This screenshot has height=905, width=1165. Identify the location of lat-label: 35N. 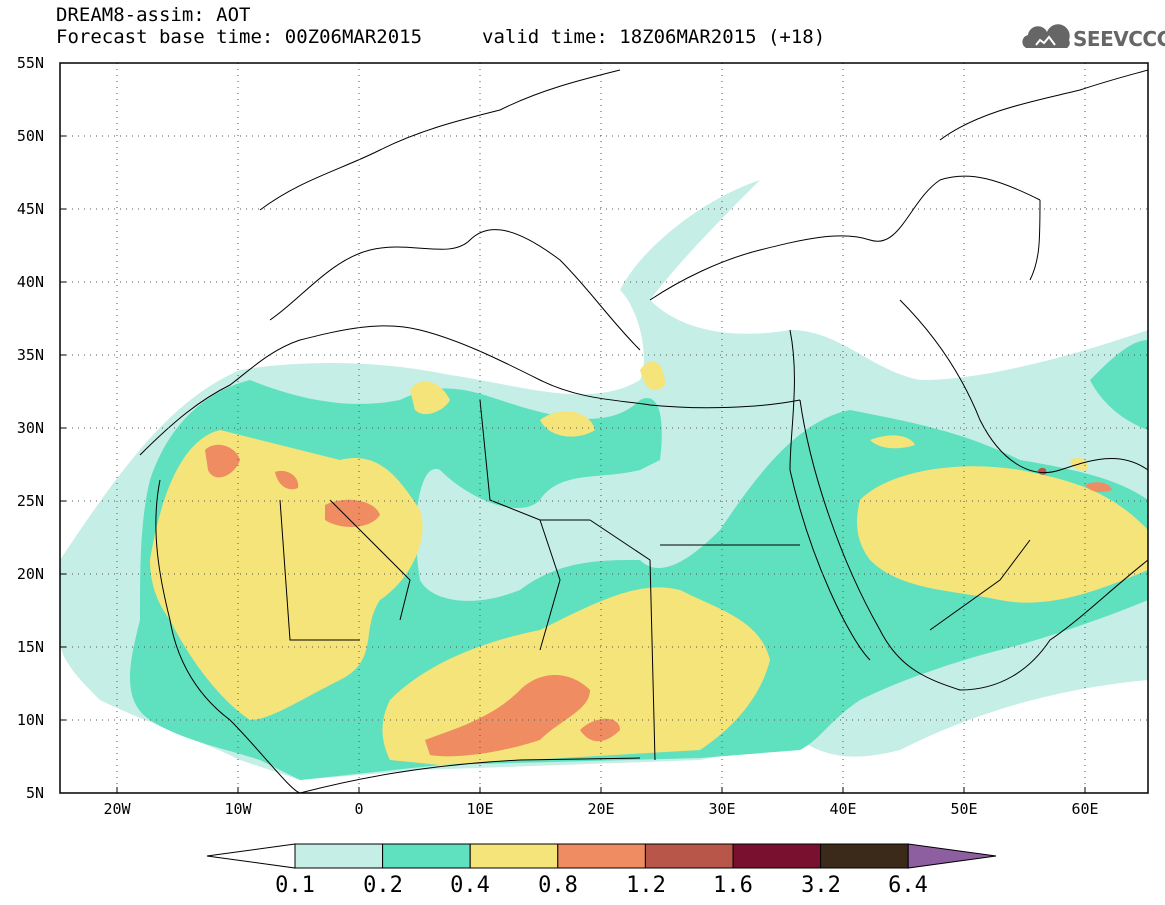
(30, 355).